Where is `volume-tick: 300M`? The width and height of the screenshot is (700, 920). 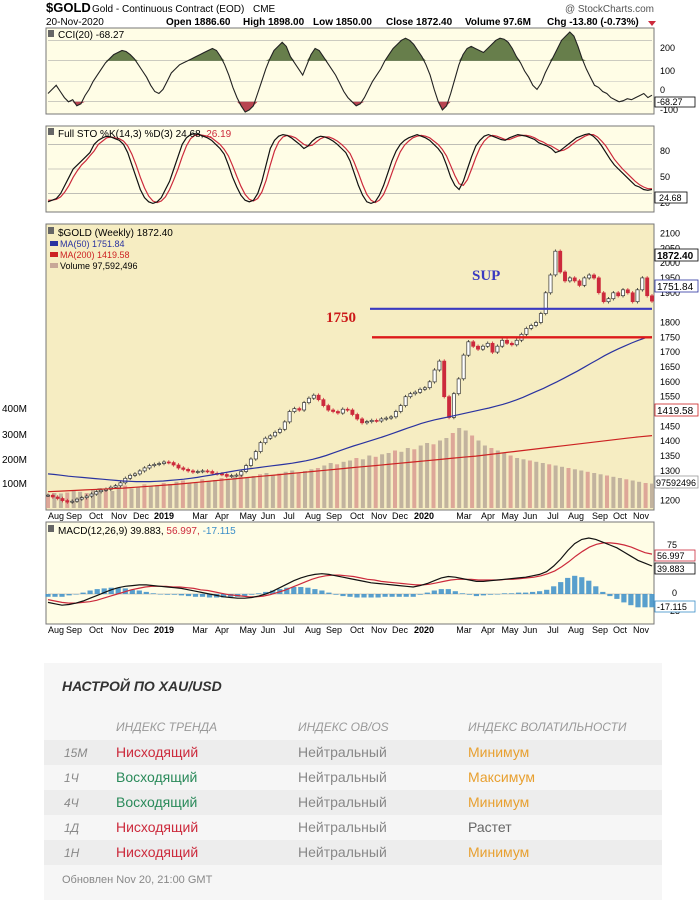 volume-tick: 300M is located at coordinates (14, 435).